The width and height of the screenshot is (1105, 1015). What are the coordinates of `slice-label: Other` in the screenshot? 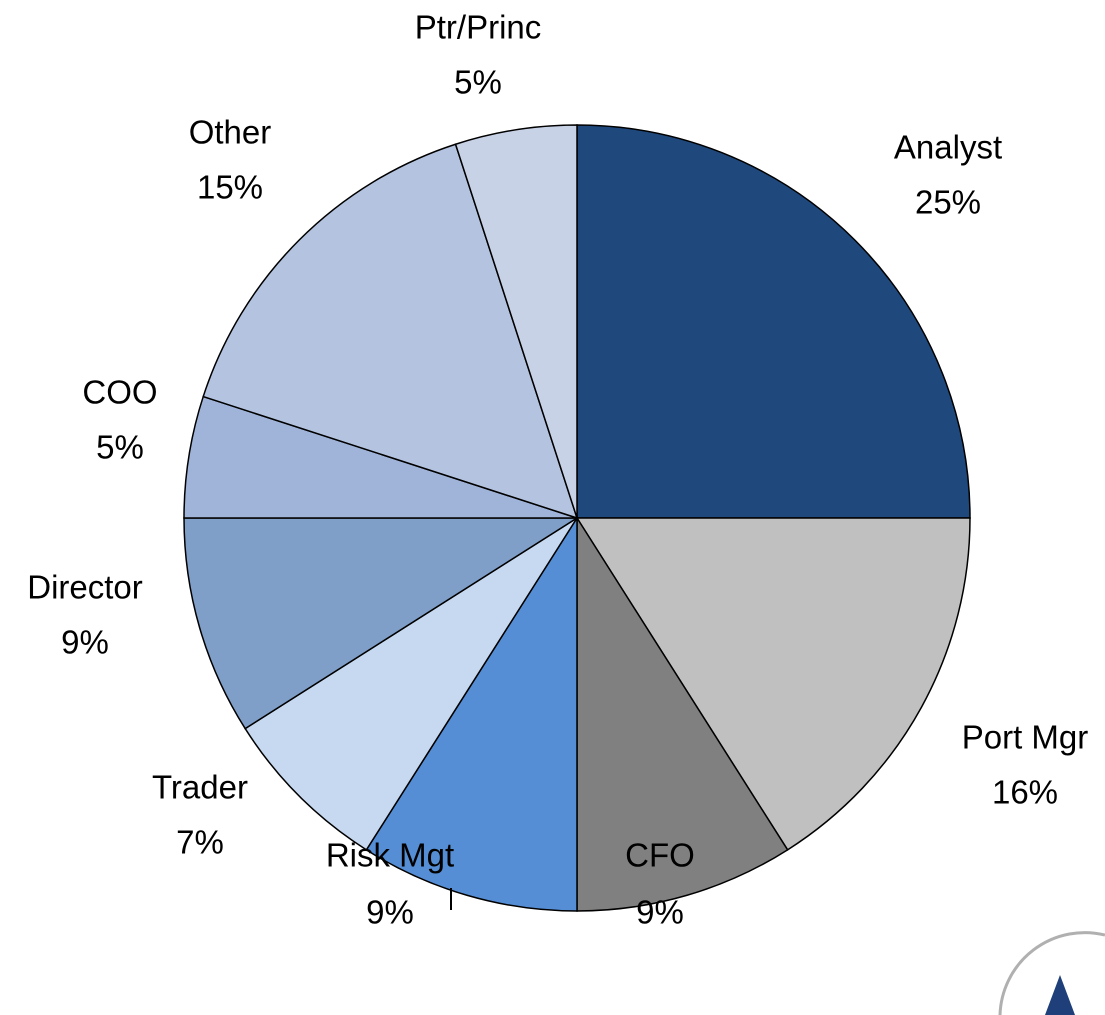 It's located at (230, 132).